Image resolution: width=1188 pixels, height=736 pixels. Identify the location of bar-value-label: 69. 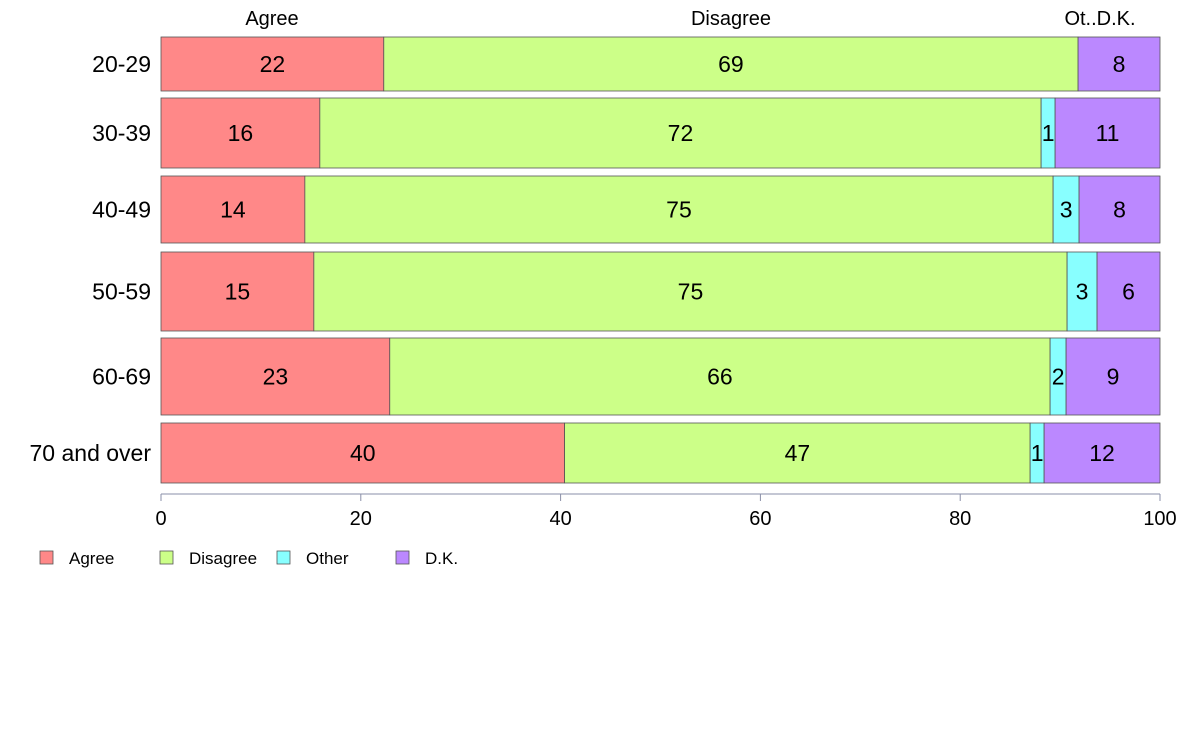
(731, 64).